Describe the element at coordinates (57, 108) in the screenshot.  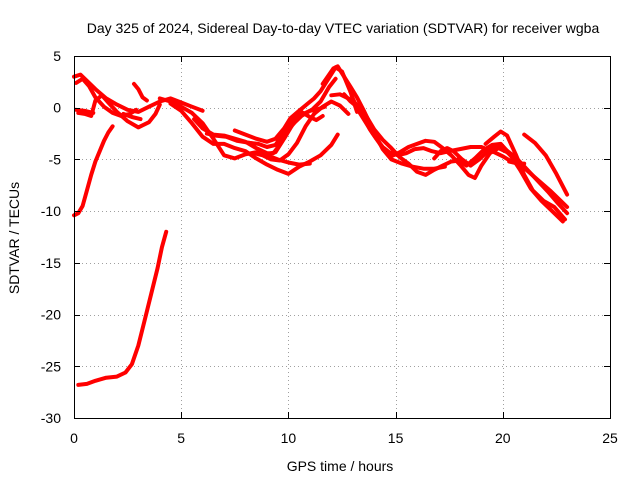
I see `y-tick-label: 0` at that location.